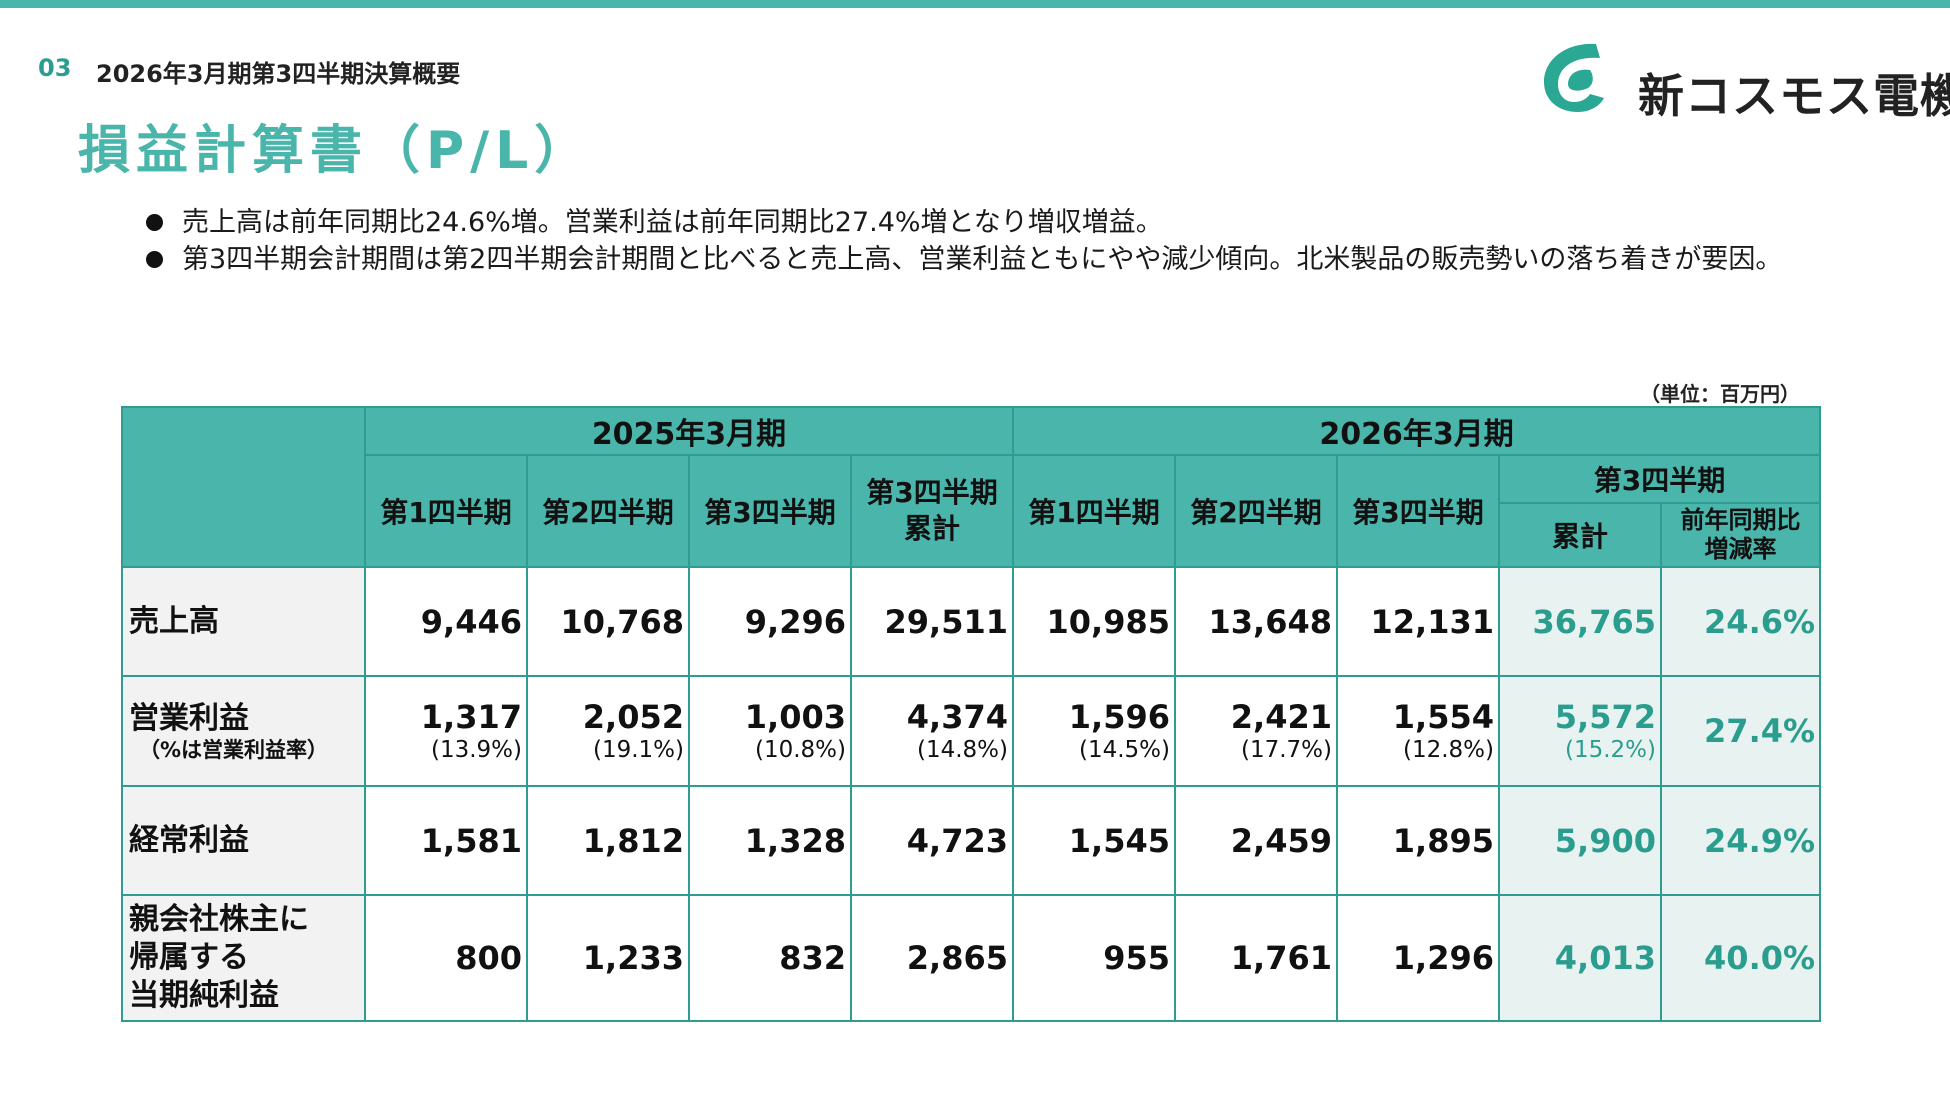  Describe the element at coordinates (932, 958) in the screenshot. I see `value-cell: 2,865` at that location.